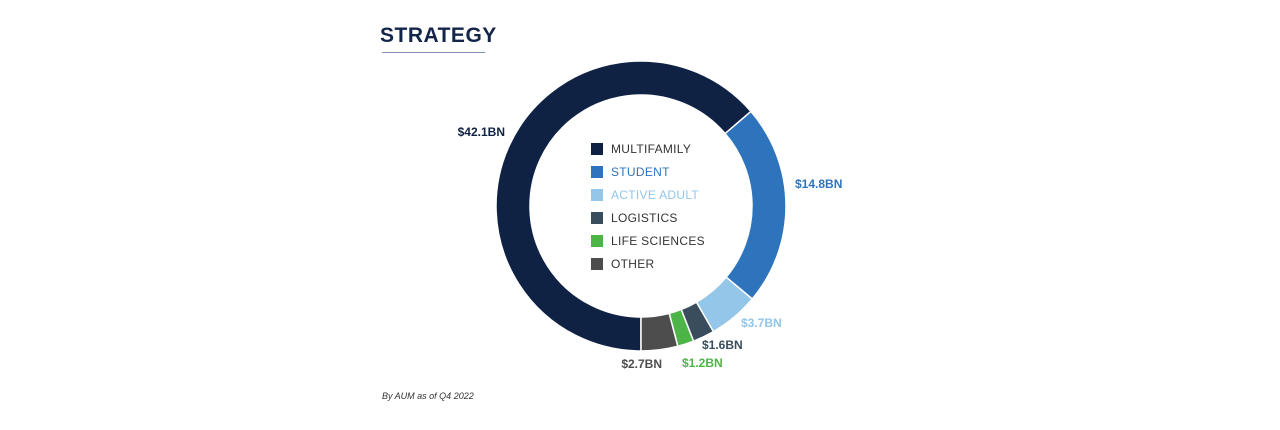 This screenshot has height=430, width=1280. I want to click on slice-multifamily, so click(623, 206).